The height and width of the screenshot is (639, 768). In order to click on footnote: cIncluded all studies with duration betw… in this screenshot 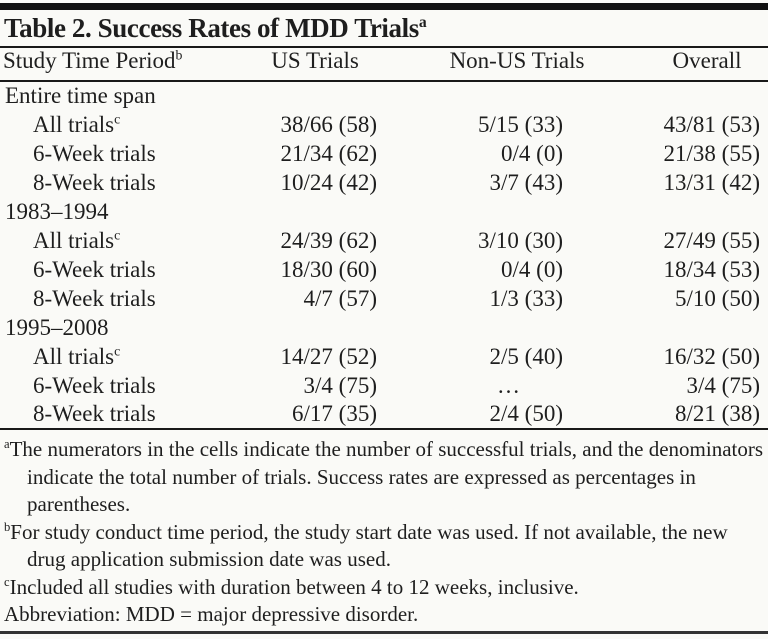, I will do `click(385, 588)`.